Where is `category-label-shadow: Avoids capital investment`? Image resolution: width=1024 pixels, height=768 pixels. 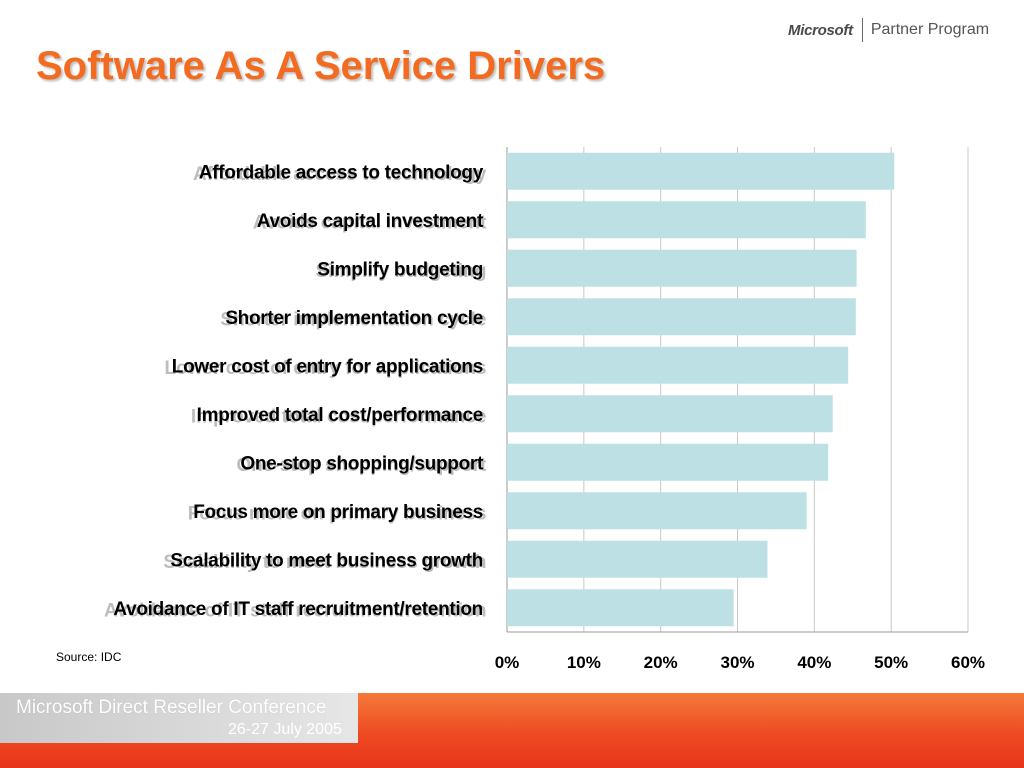
category-label-shadow: Avoids capital investment is located at coordinates (370, 222).